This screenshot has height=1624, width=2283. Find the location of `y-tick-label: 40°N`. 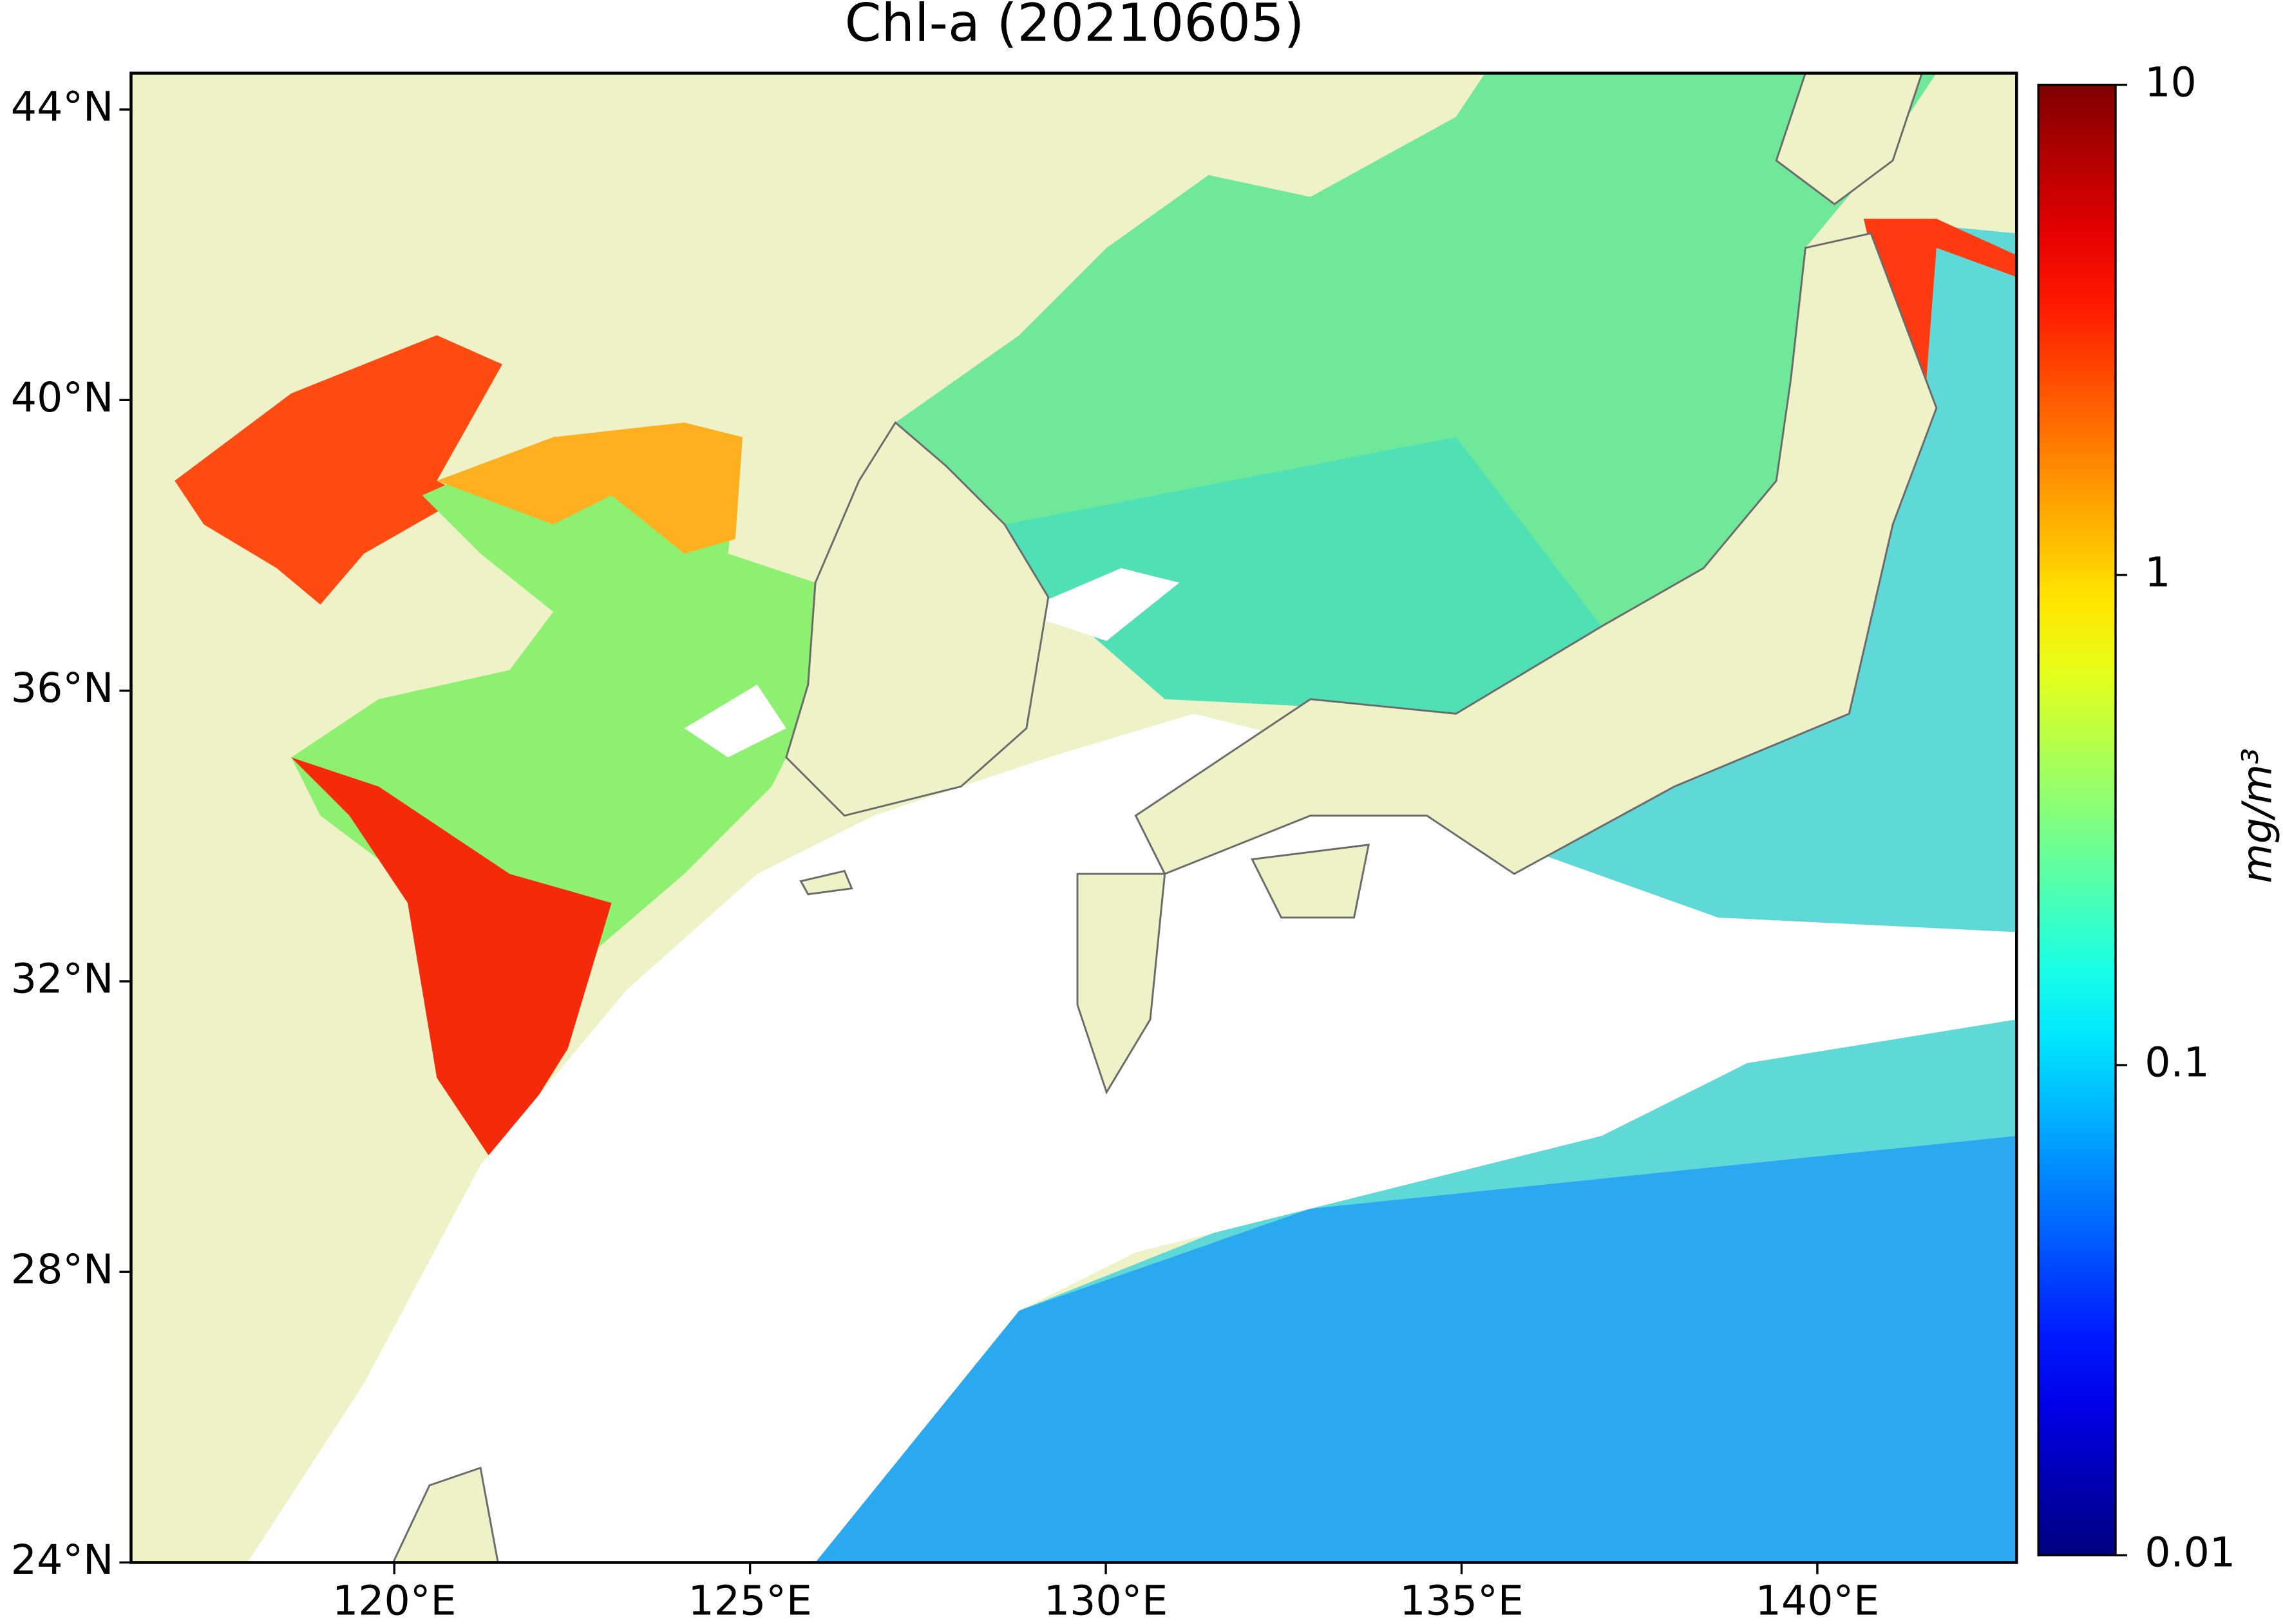

y-tick-label: 40°N is located at coordinates (62, 397).